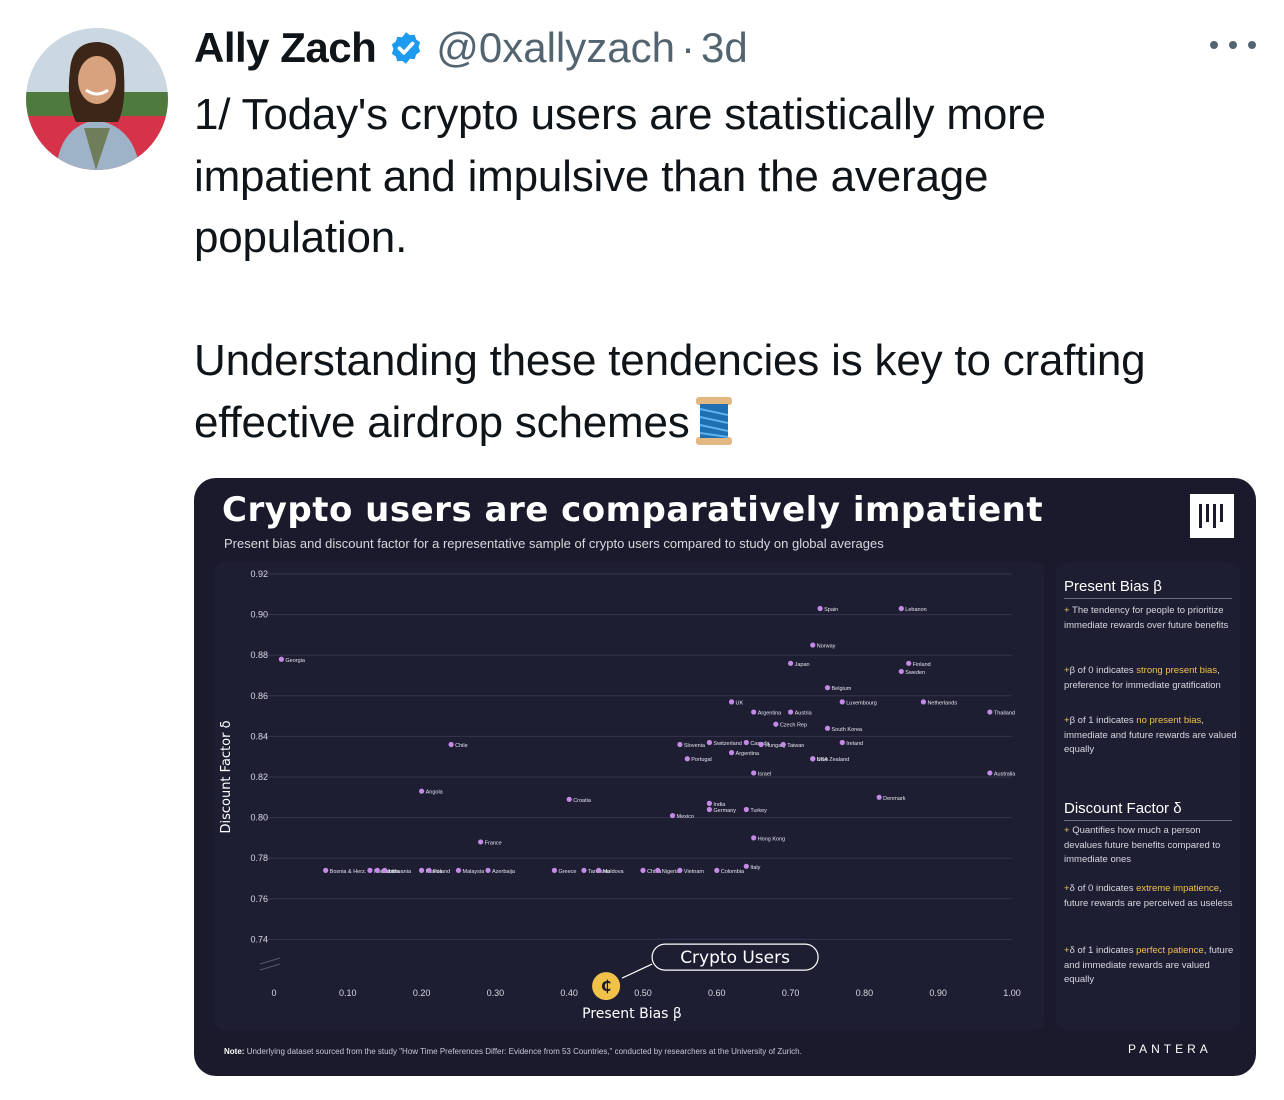 This screenshot has height=1100, width=1284. What do you see at coordinates (685, 817) in the screenshot?
I see `data-point-label: Mexico` at bounding box center [685, 817].